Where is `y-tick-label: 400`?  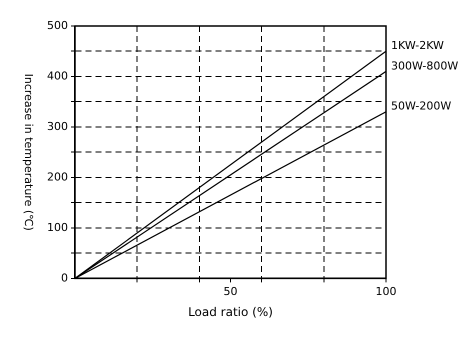 y-tick-label: 400 is located at coordinates (57, 75).